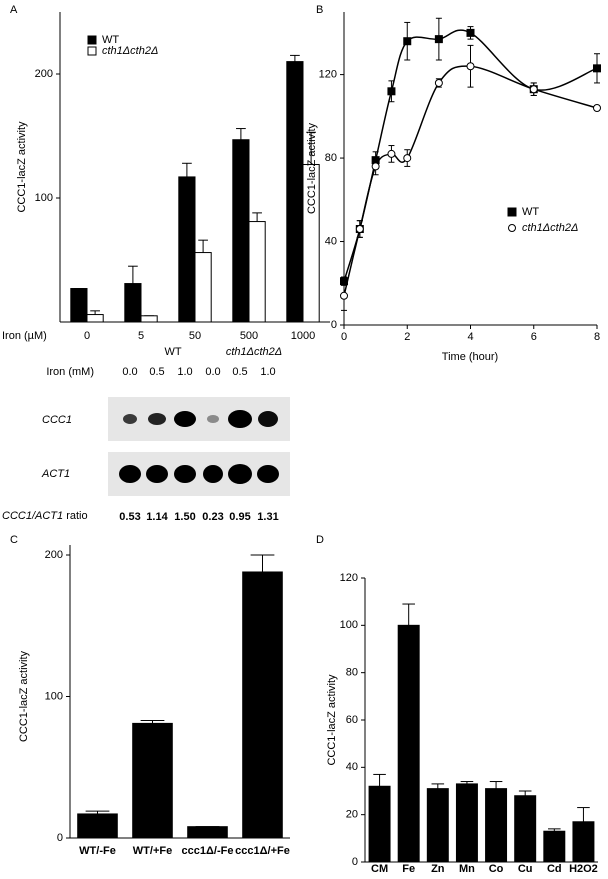 Image resolution: width=608 pixels, height=879 pixels. Describe the element at coordinates (24, 336) in the screenshot. I see `x-axis-label: Iron (µM)` at that location.